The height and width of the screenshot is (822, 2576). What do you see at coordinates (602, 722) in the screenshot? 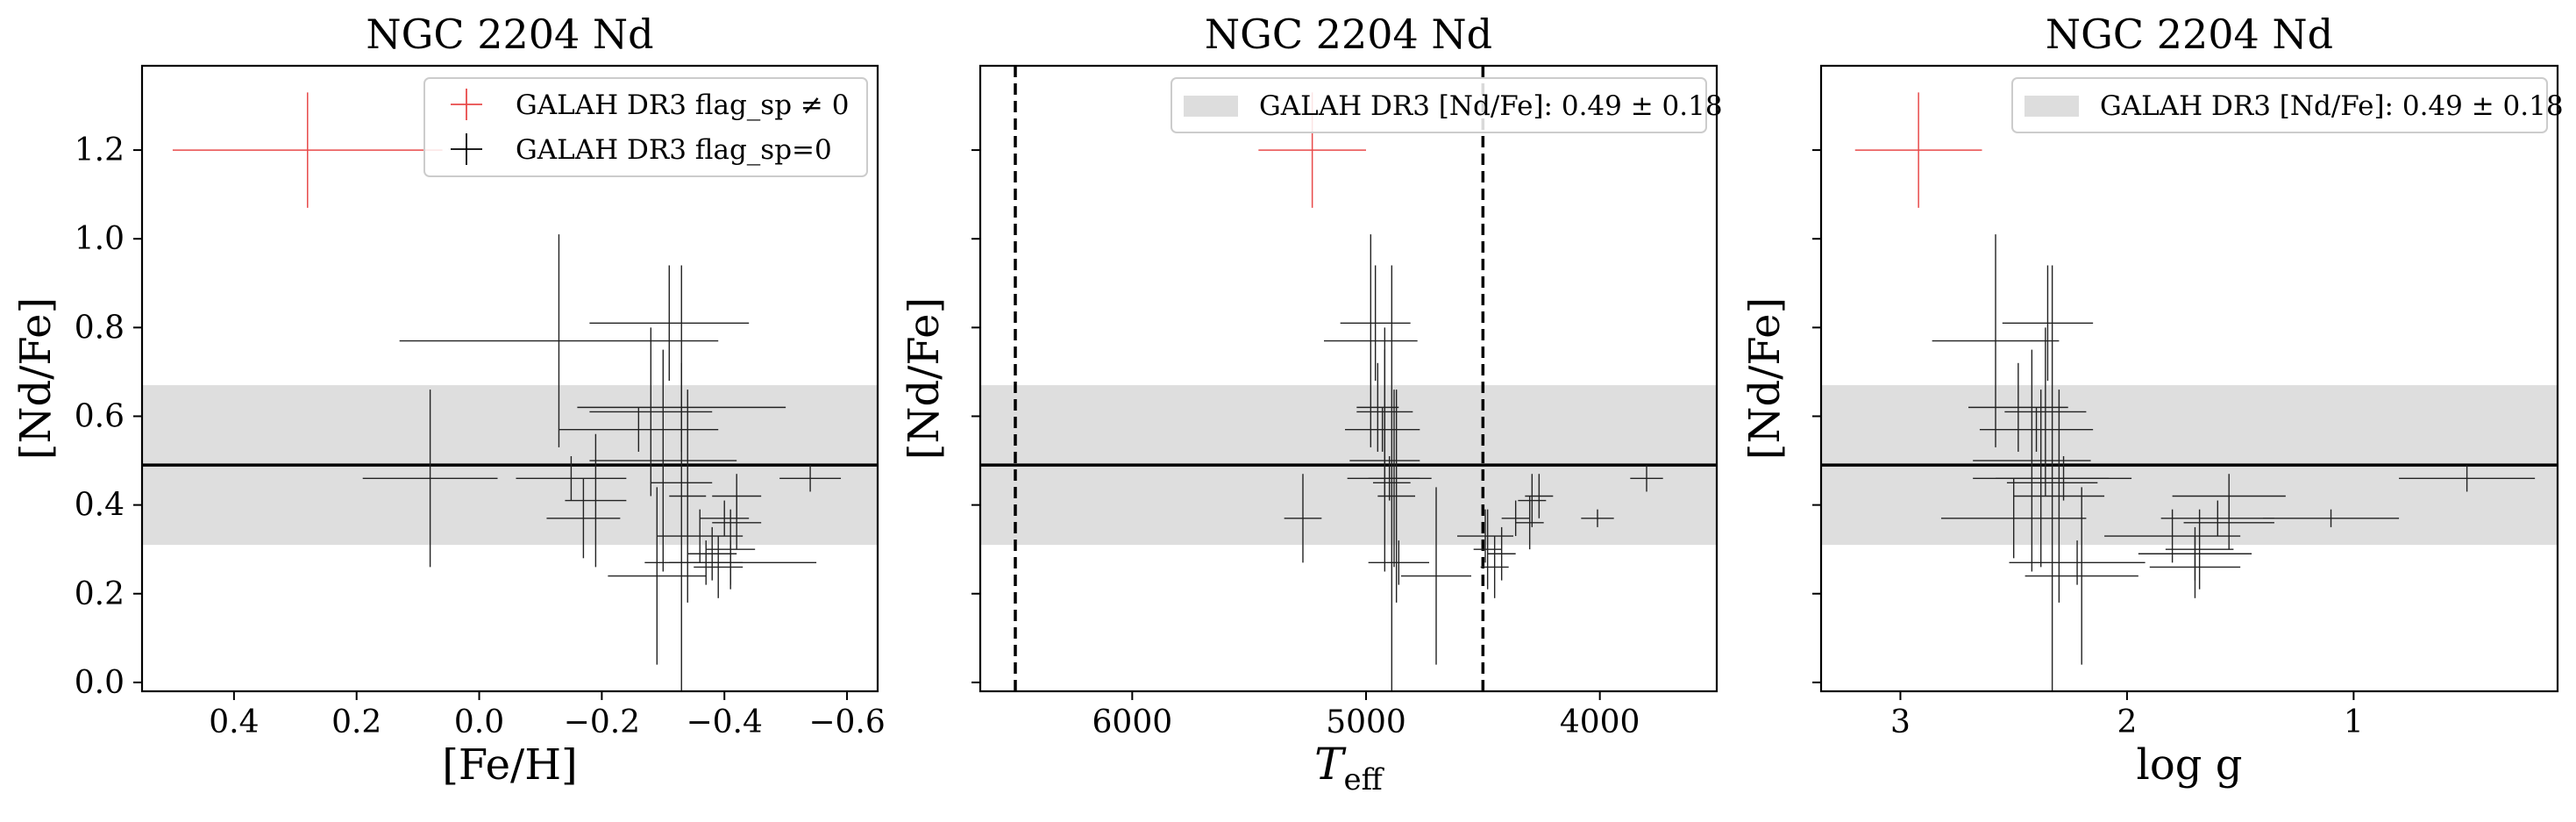
I see `x-tick-label: −0.2` at bounding box center [602, 722].